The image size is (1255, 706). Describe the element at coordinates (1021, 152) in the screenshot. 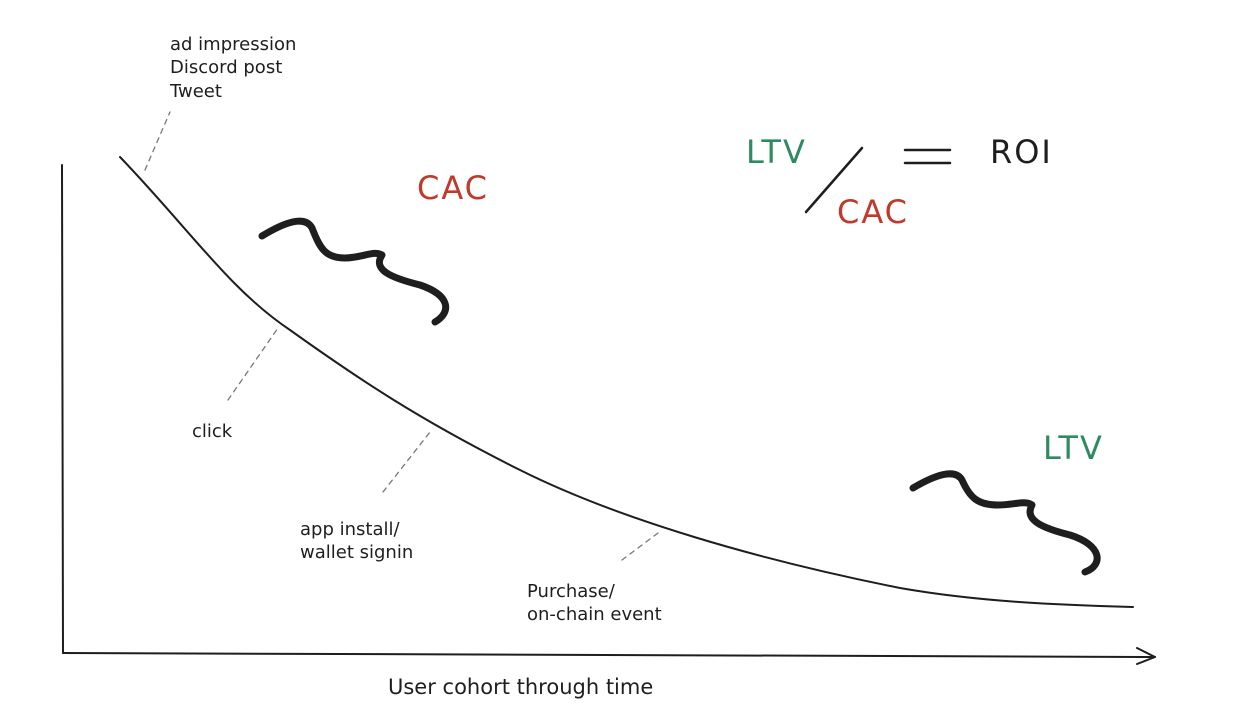

I see `formula-result: ROI` at that location.